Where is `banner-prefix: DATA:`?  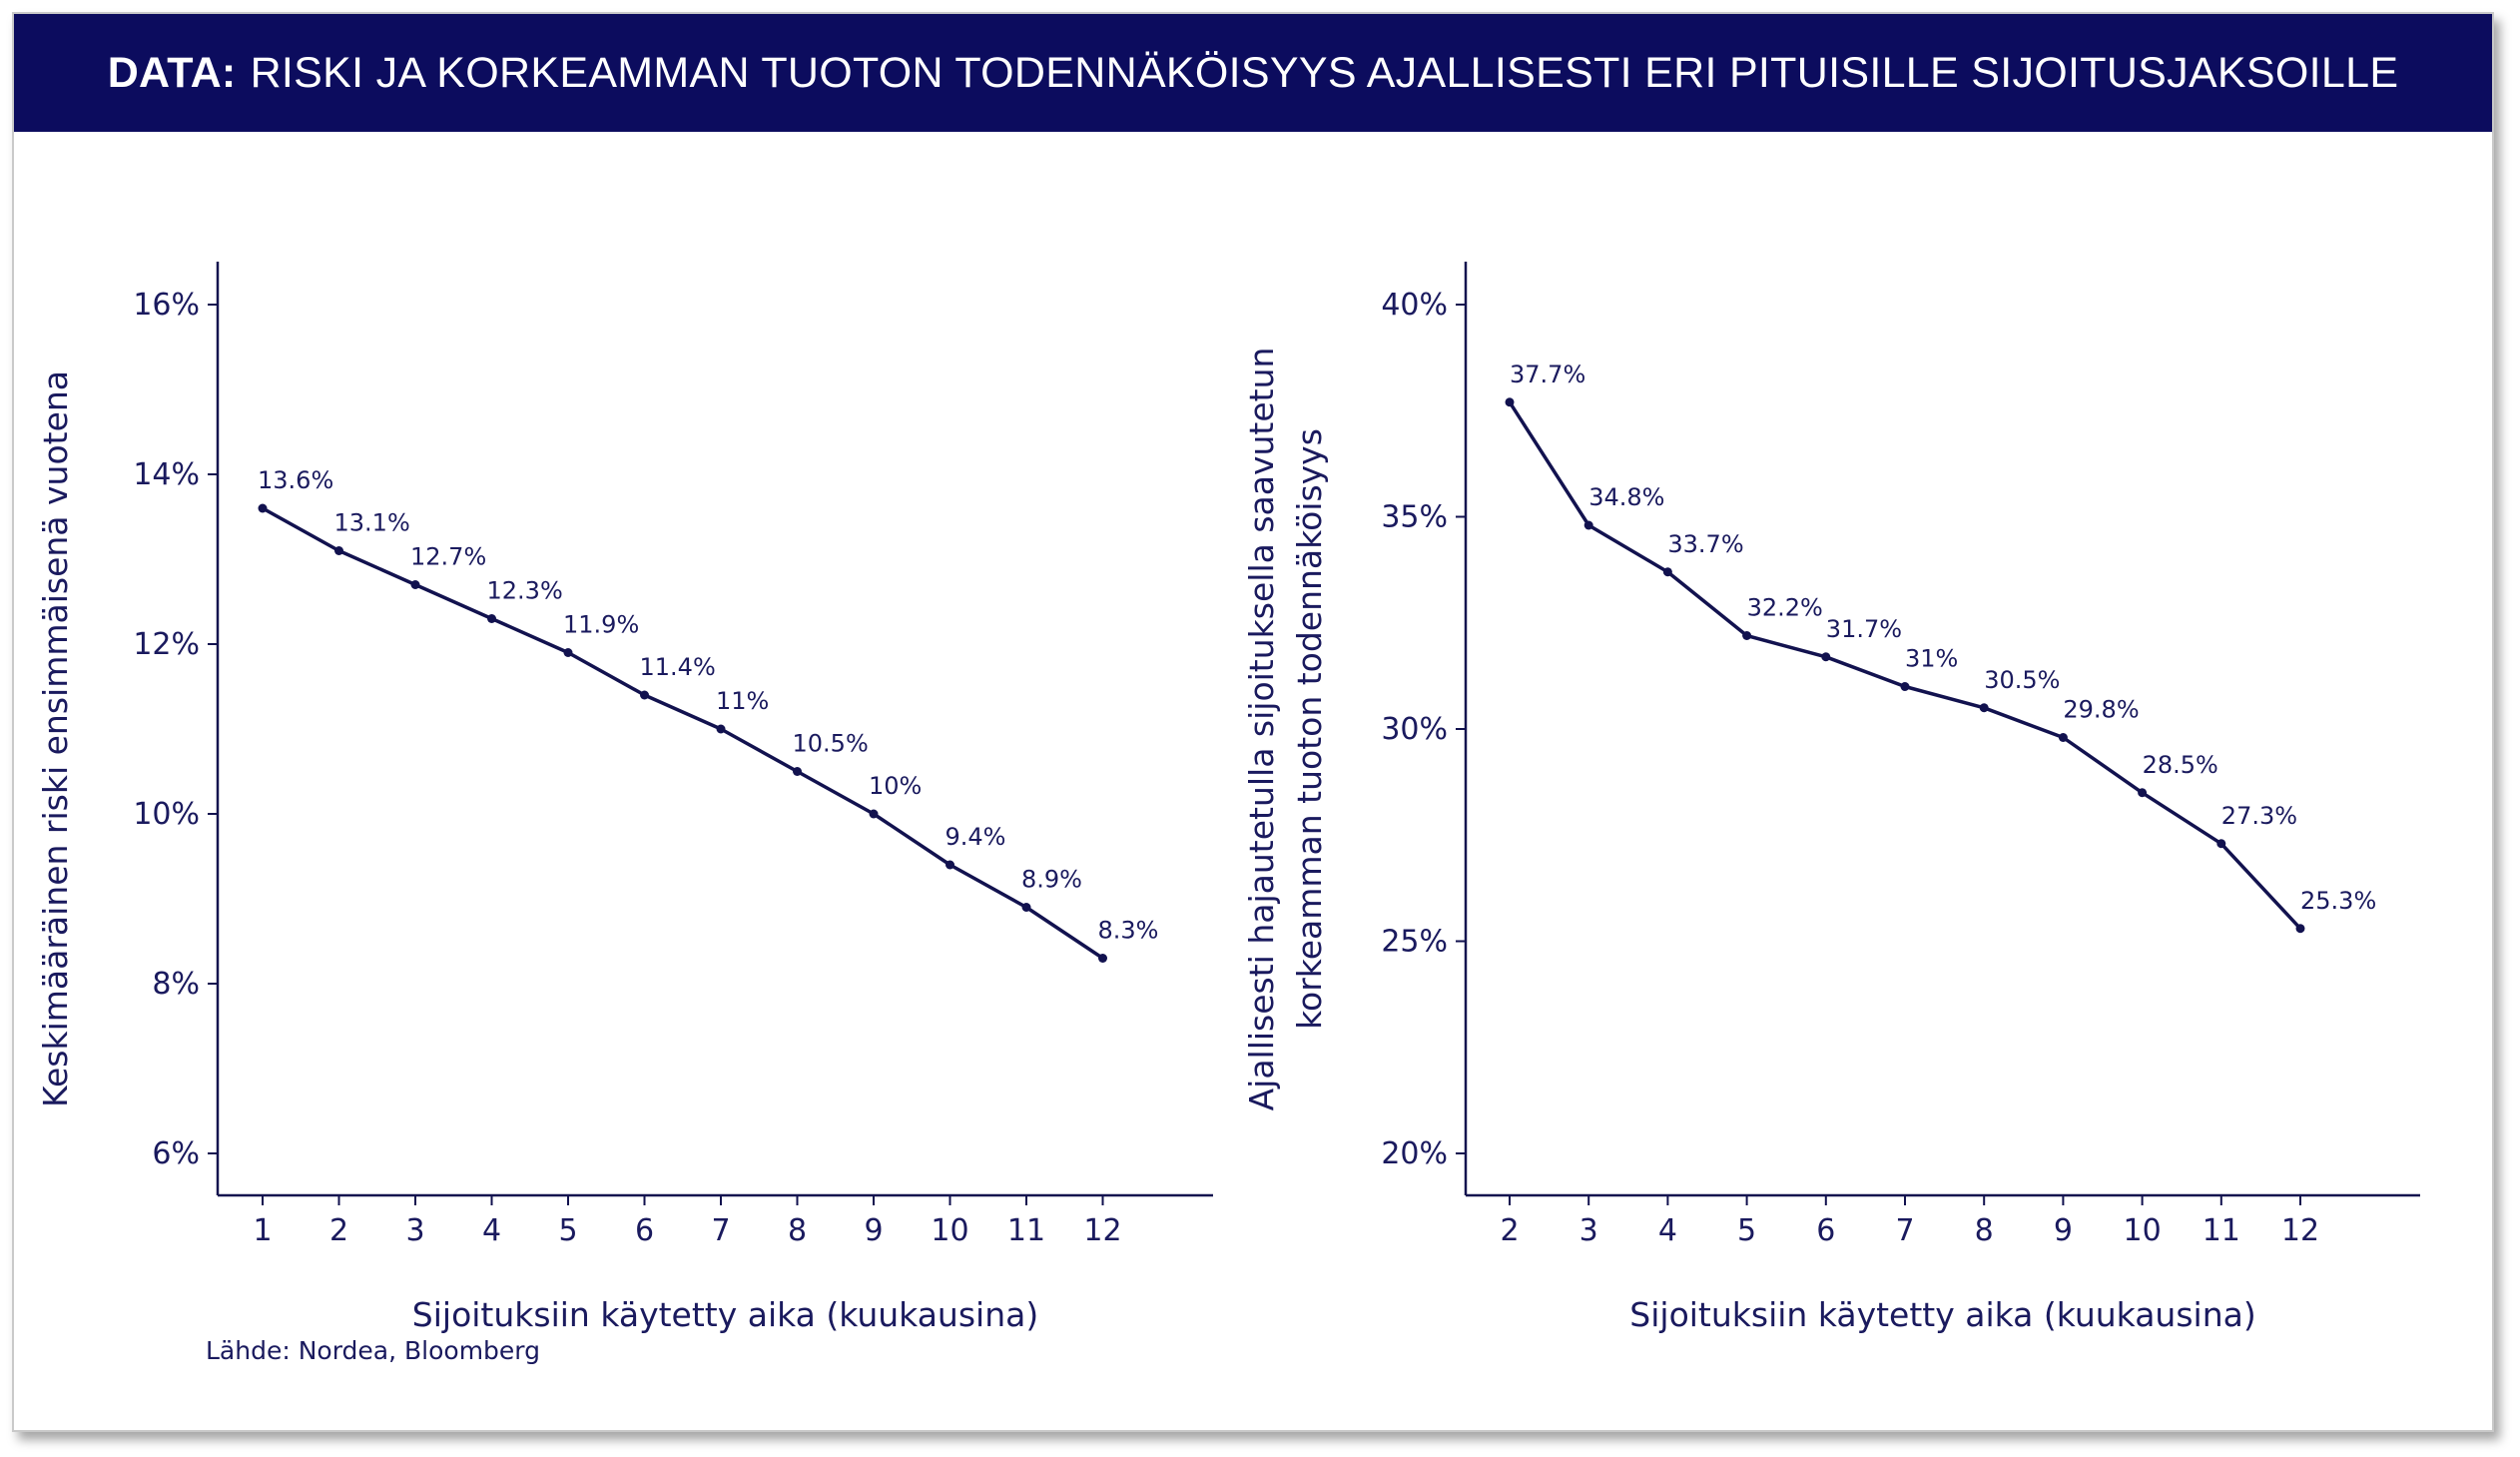
banner-prefix: DATA: is located at coordinates (172, 72).